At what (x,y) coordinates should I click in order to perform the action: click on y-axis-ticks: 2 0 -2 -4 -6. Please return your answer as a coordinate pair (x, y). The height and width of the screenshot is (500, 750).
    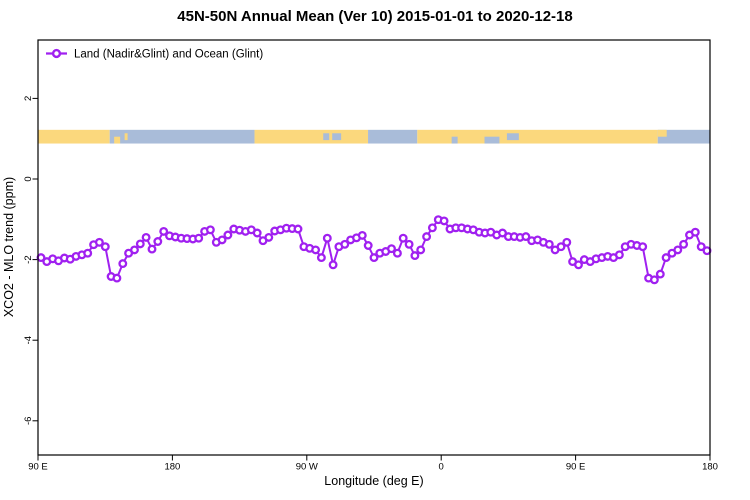
    Looking at the image, I should click on (30, 260).